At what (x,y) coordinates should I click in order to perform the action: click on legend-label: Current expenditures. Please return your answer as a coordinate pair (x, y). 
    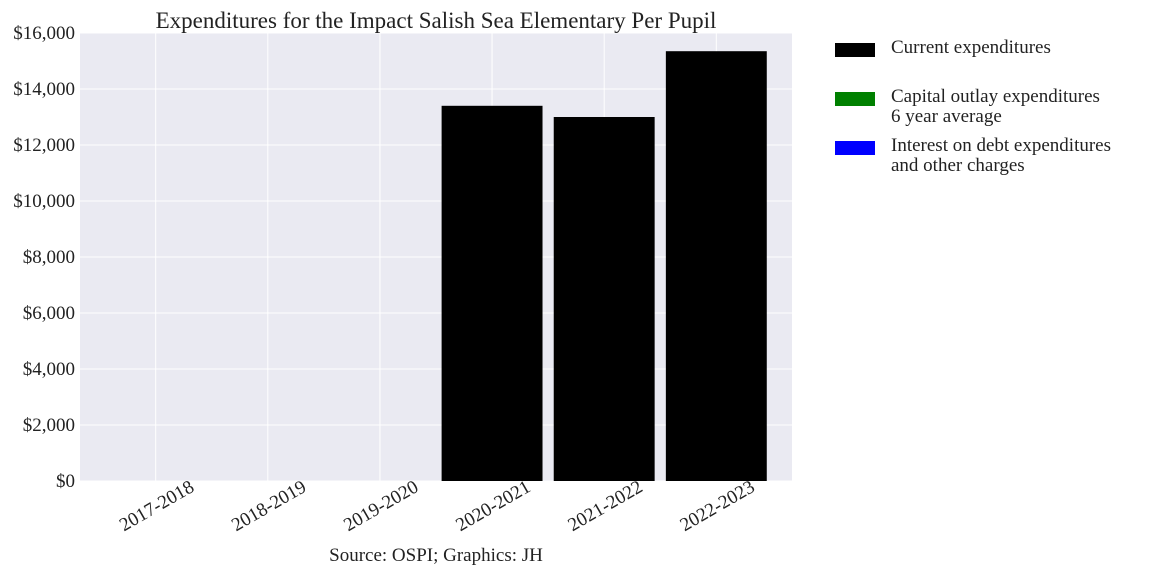
    Looking at the image, I should click on (971, 47).